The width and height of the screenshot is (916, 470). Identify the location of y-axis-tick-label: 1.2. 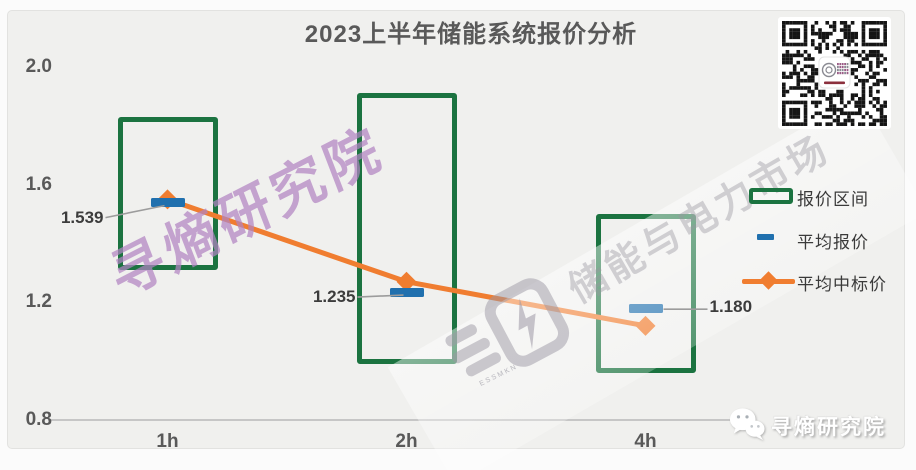
(38, 302).